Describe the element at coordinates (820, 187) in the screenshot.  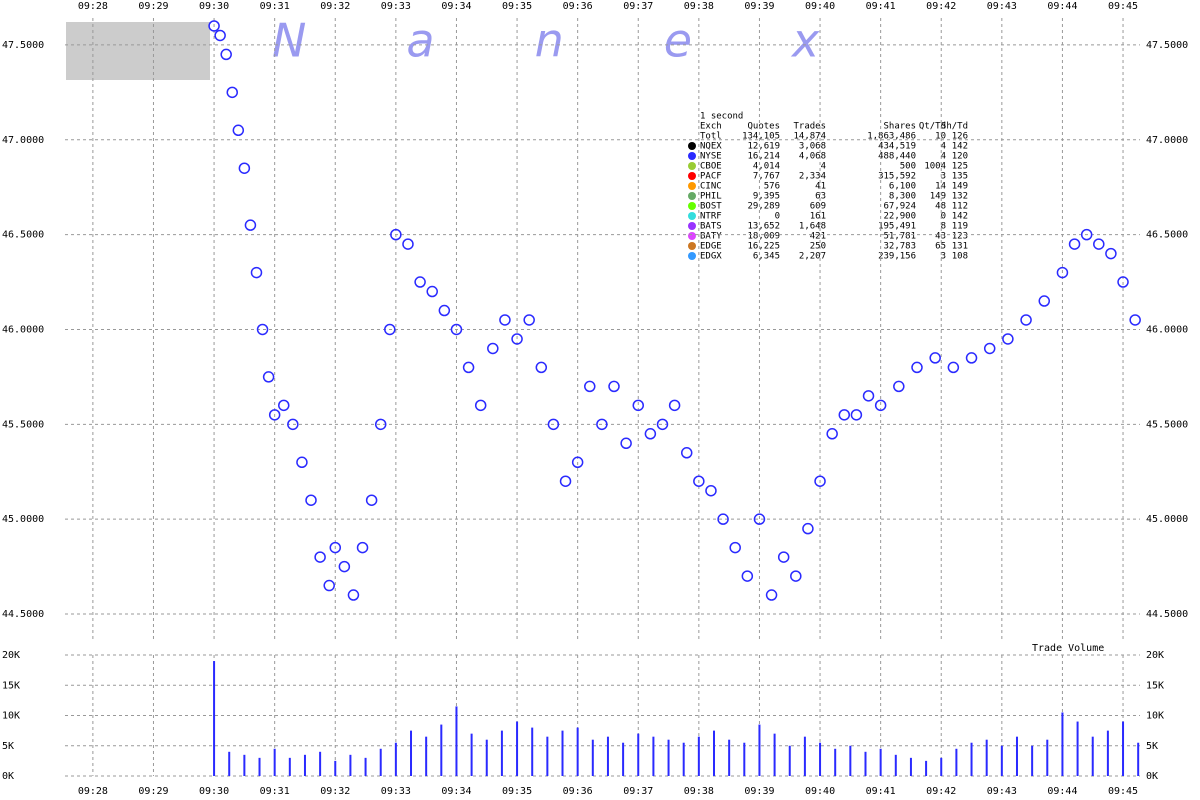
I see `table-cell: 41` at that location.